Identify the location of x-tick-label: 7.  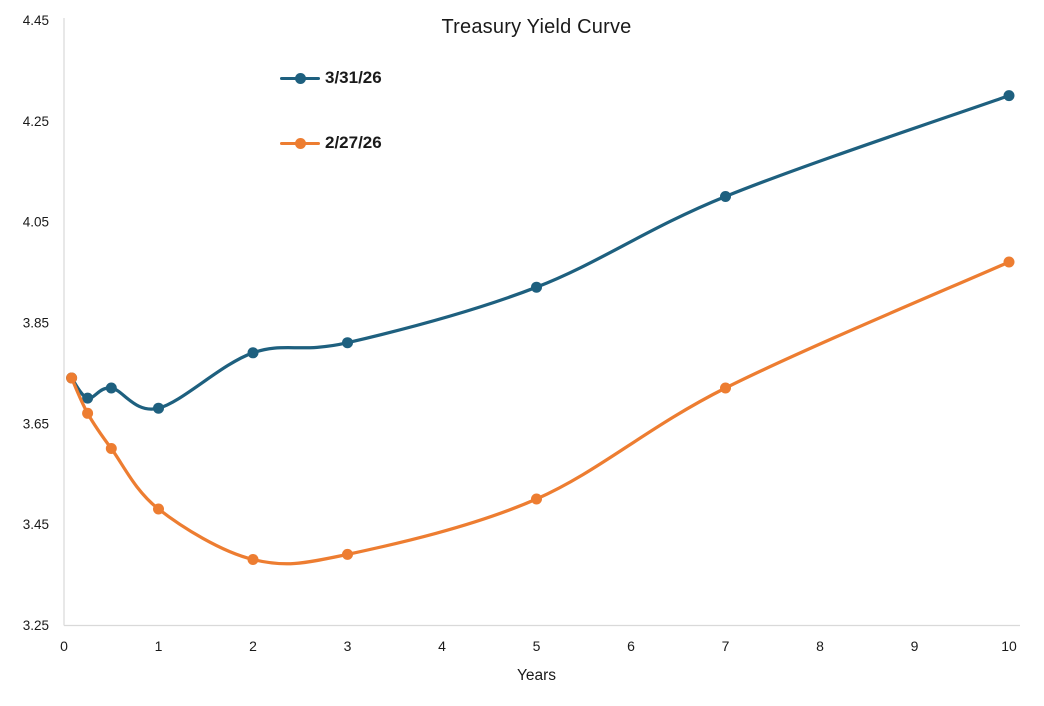
(726, 646).